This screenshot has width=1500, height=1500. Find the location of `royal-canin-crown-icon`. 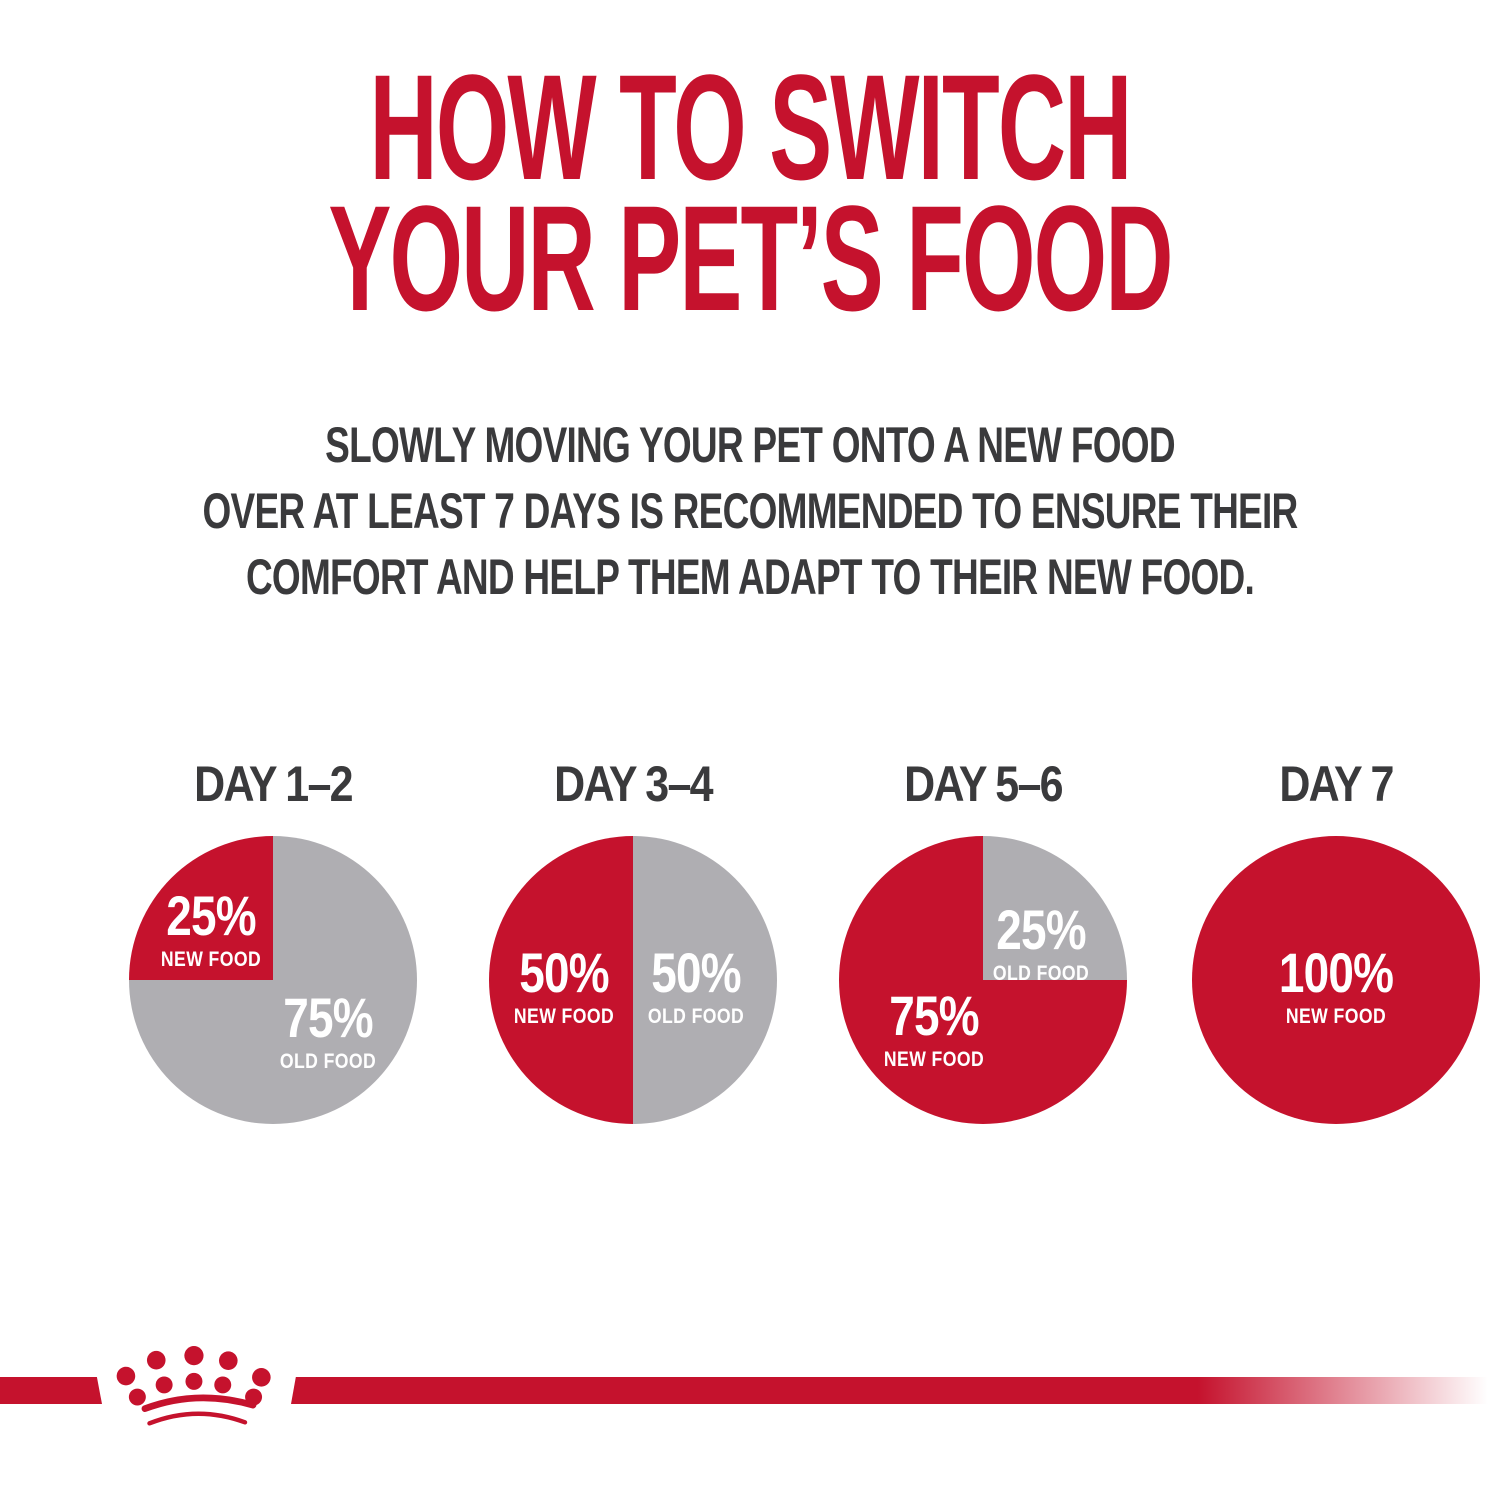

royal-canin-crown-icon is located at coordinates (193, 1386).